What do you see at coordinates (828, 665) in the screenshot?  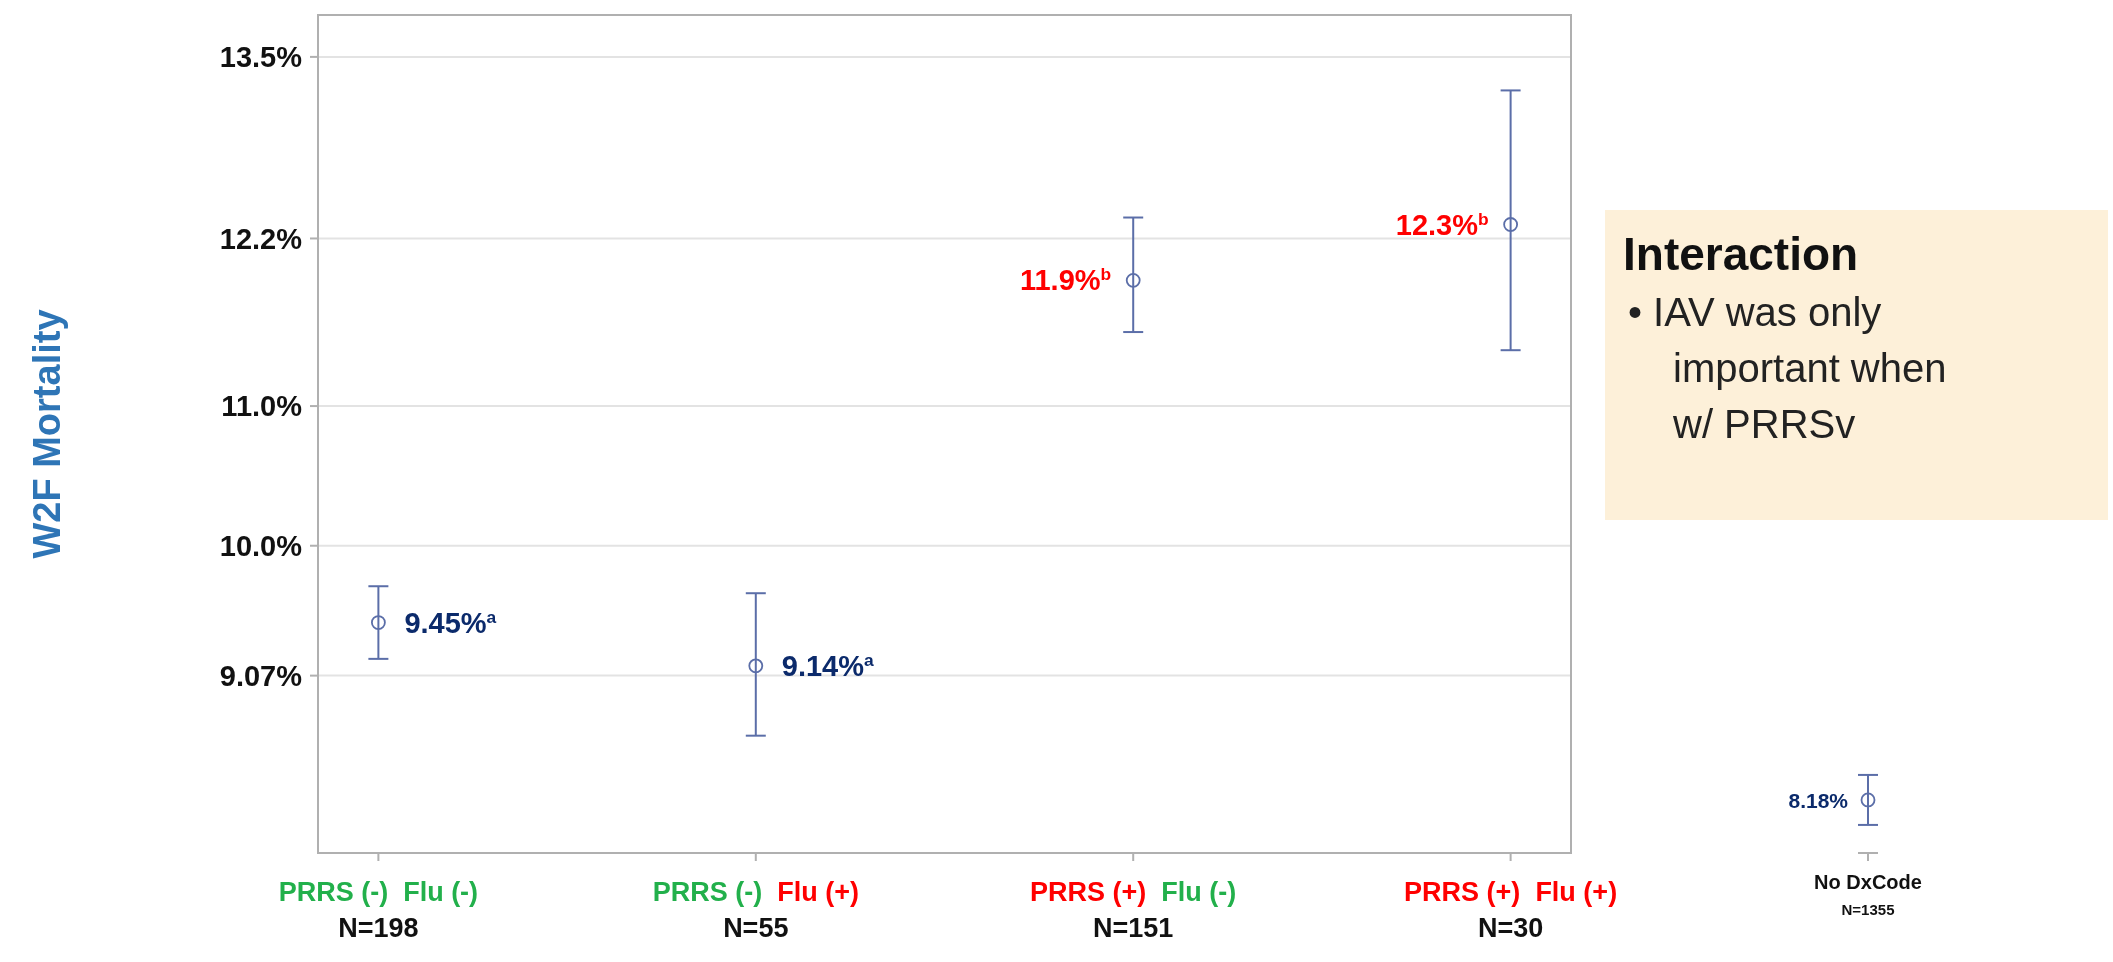 I see `data-label: 9.14%$^{a}$` at bounding box center [828, 665].